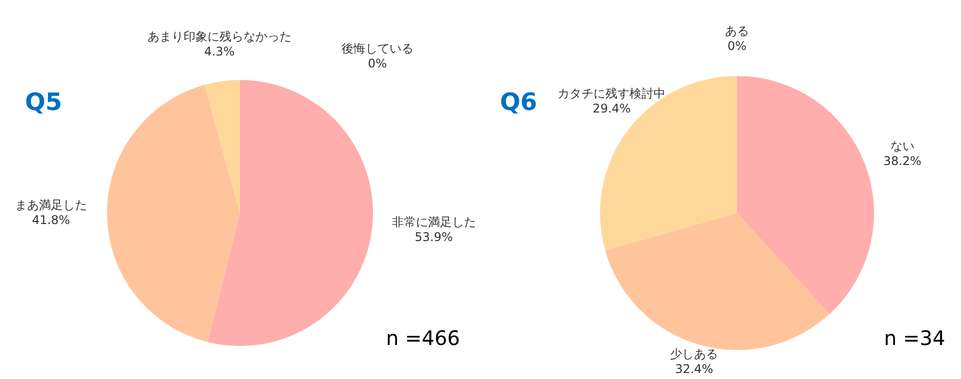 The image size is (961, 379). Describe the element at coordinates (737, 31) in the screenshot. I see `category-label: ある` at that location.